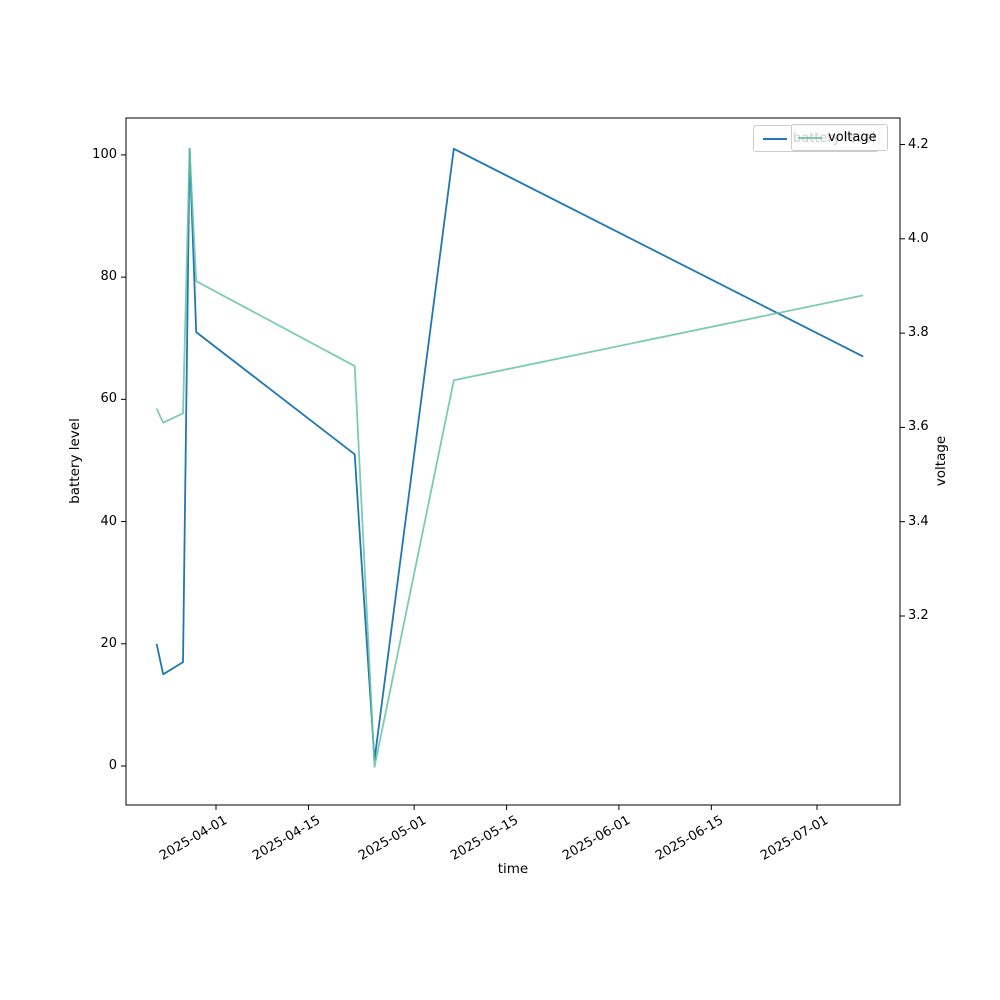 This screenshot has width=1000, height=1000. What do you see at coordinates (918, 238) in the screenshot?
I see `y-tick-label-right: 4.0` at bounding box center [918, 238].